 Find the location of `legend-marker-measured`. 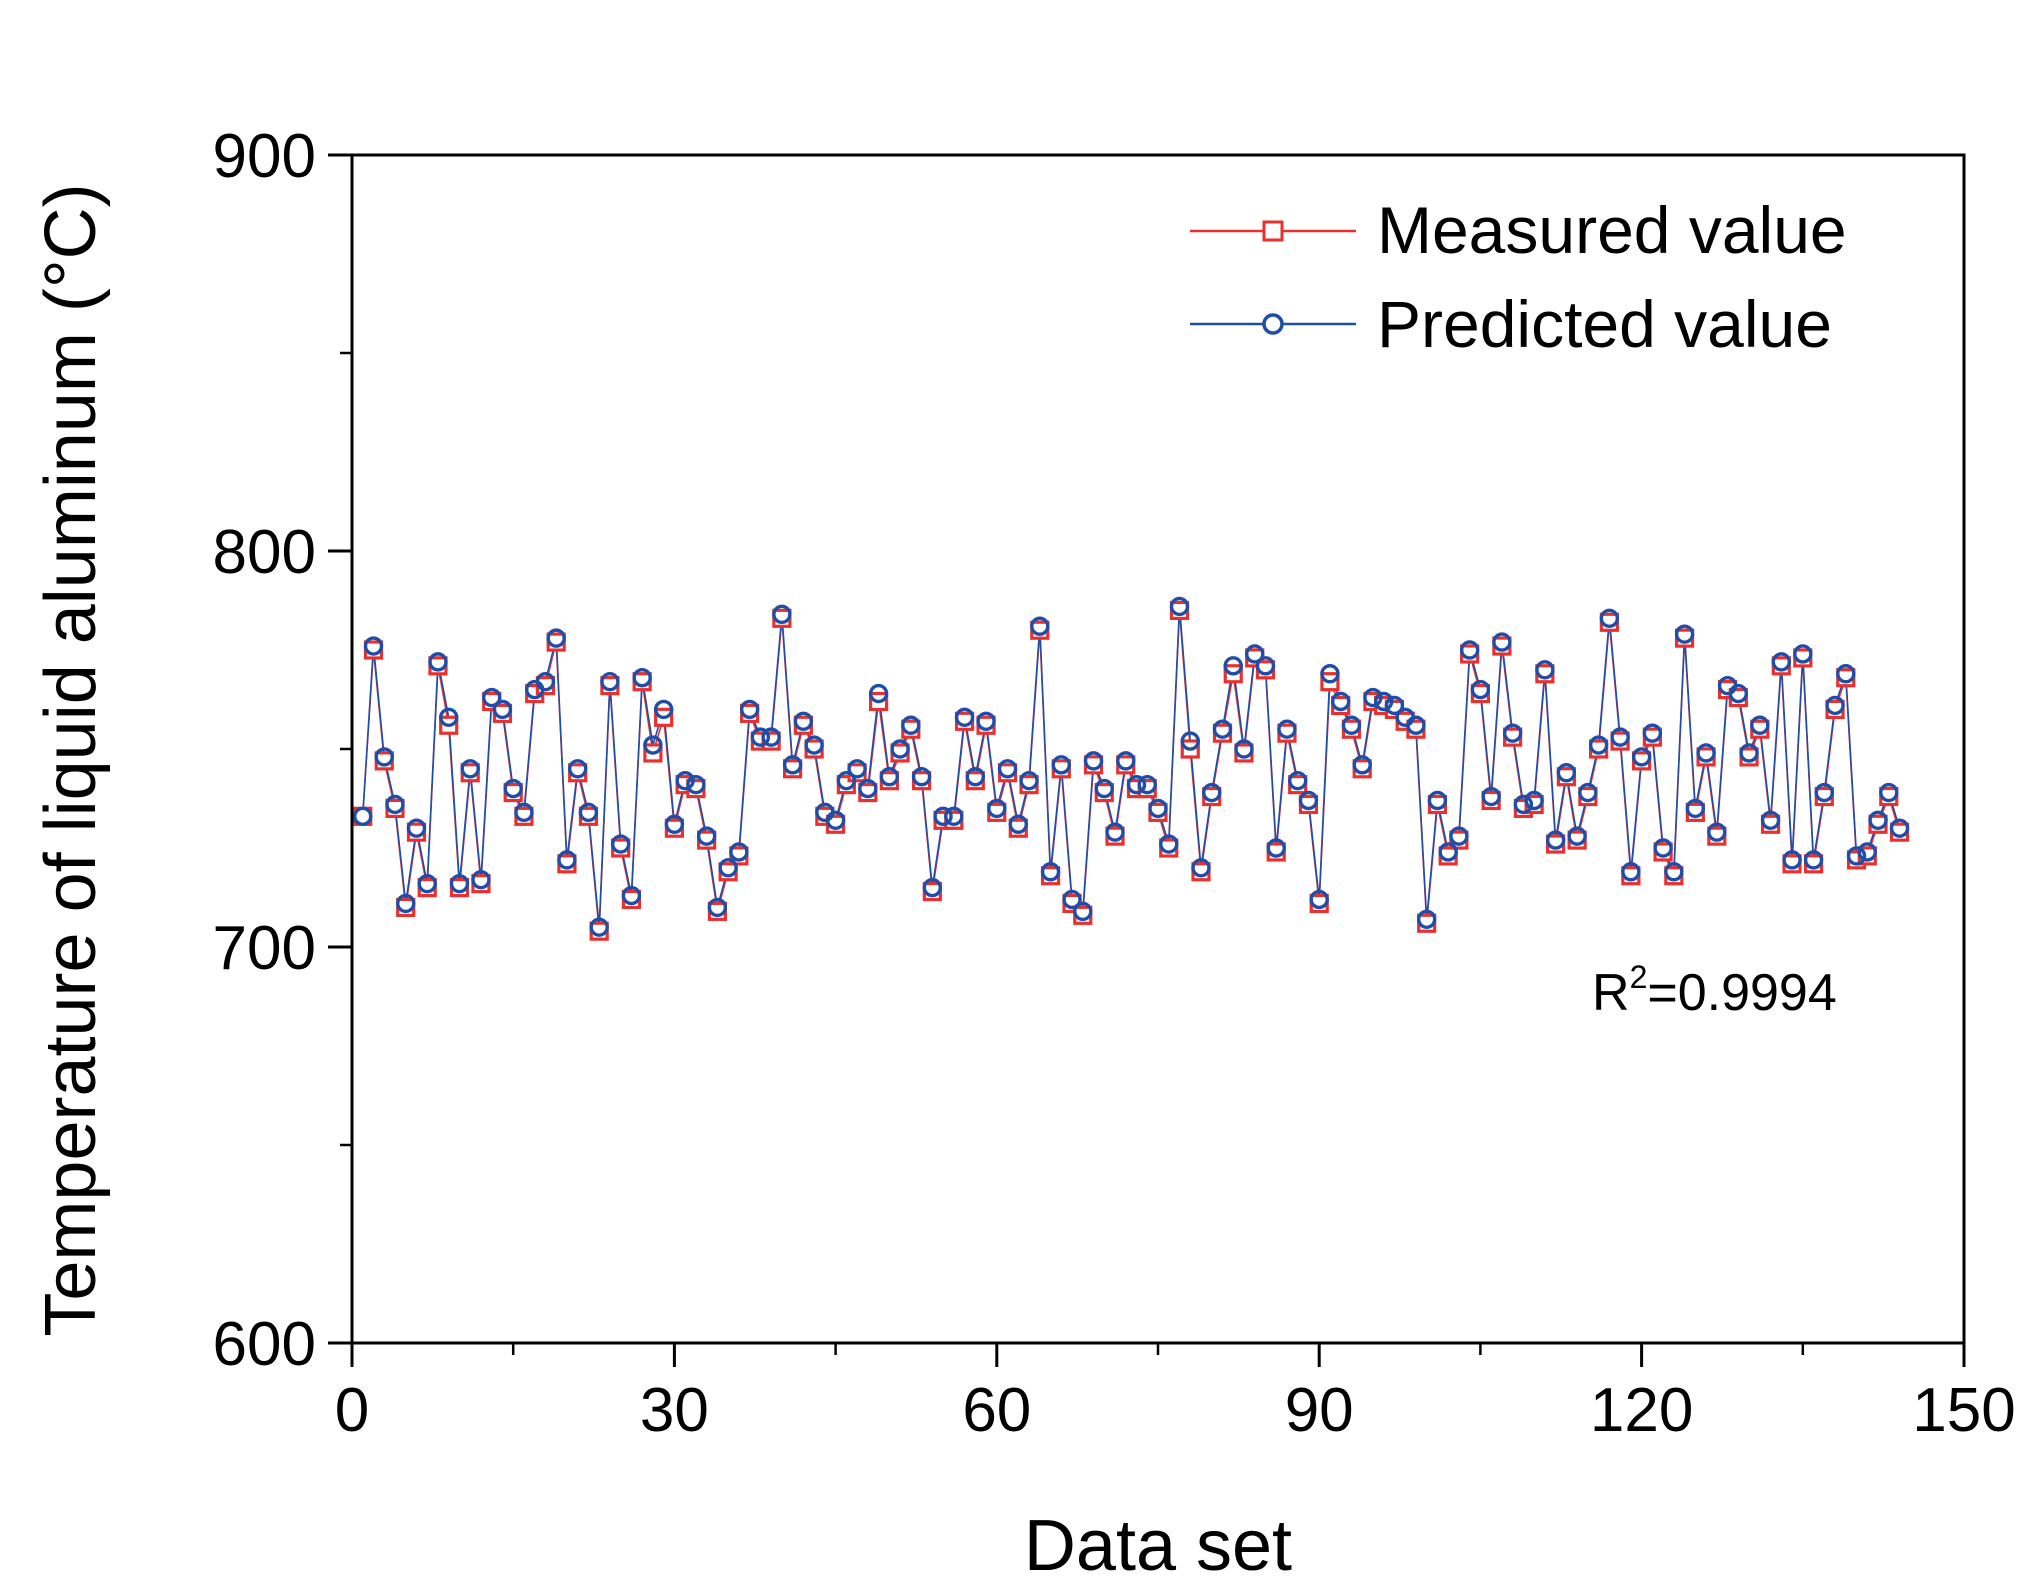

legend-marker-measured is located at coordinates (1273, 231).